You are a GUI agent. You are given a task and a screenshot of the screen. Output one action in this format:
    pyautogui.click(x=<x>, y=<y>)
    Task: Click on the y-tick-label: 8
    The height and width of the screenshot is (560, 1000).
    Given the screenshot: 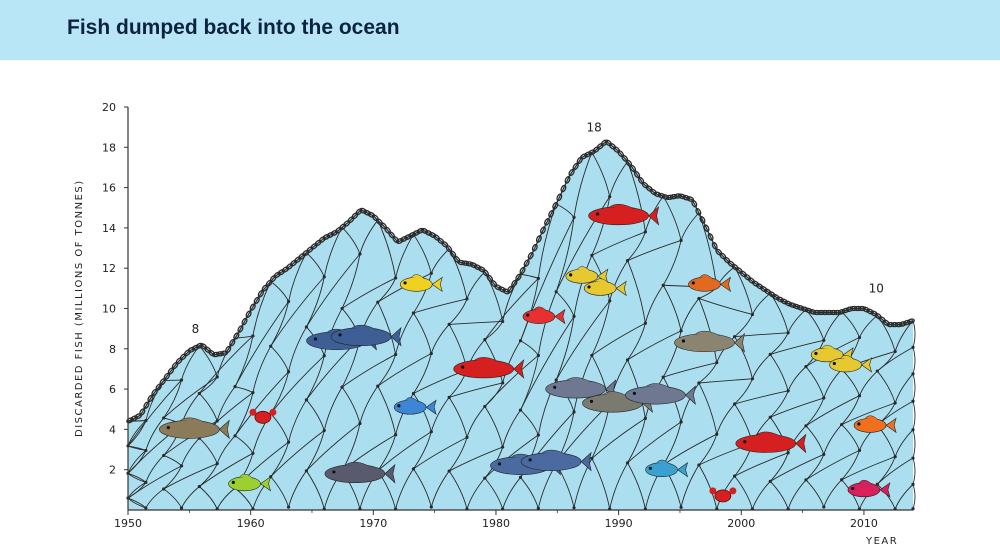 What is the action you would take?
    pyautogui.click(x=112, y=349)
    